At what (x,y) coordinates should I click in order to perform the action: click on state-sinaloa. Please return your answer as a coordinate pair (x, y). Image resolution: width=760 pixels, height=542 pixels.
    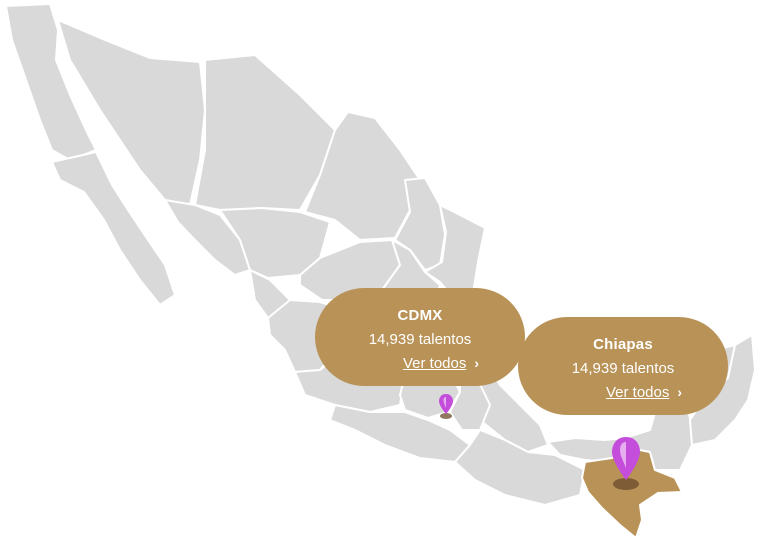
    Looking at the image, I should click on (207, 237).